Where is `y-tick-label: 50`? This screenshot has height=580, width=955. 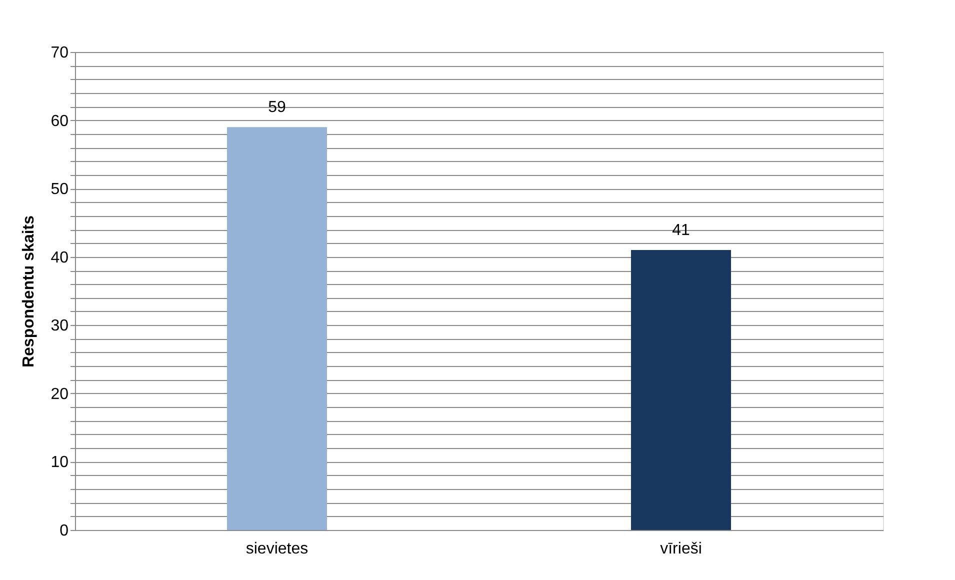 y-tick-label: 50 is located at coordinates (59, 189).